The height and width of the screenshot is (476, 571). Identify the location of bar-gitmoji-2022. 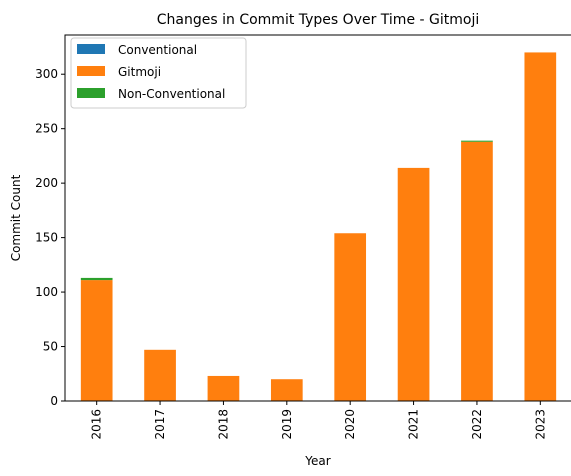
(477, 271).